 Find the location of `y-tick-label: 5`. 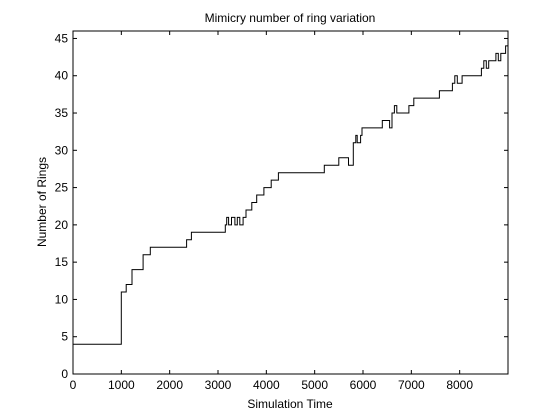

y-tick-label: 5 is located at coordinates (64, 337).